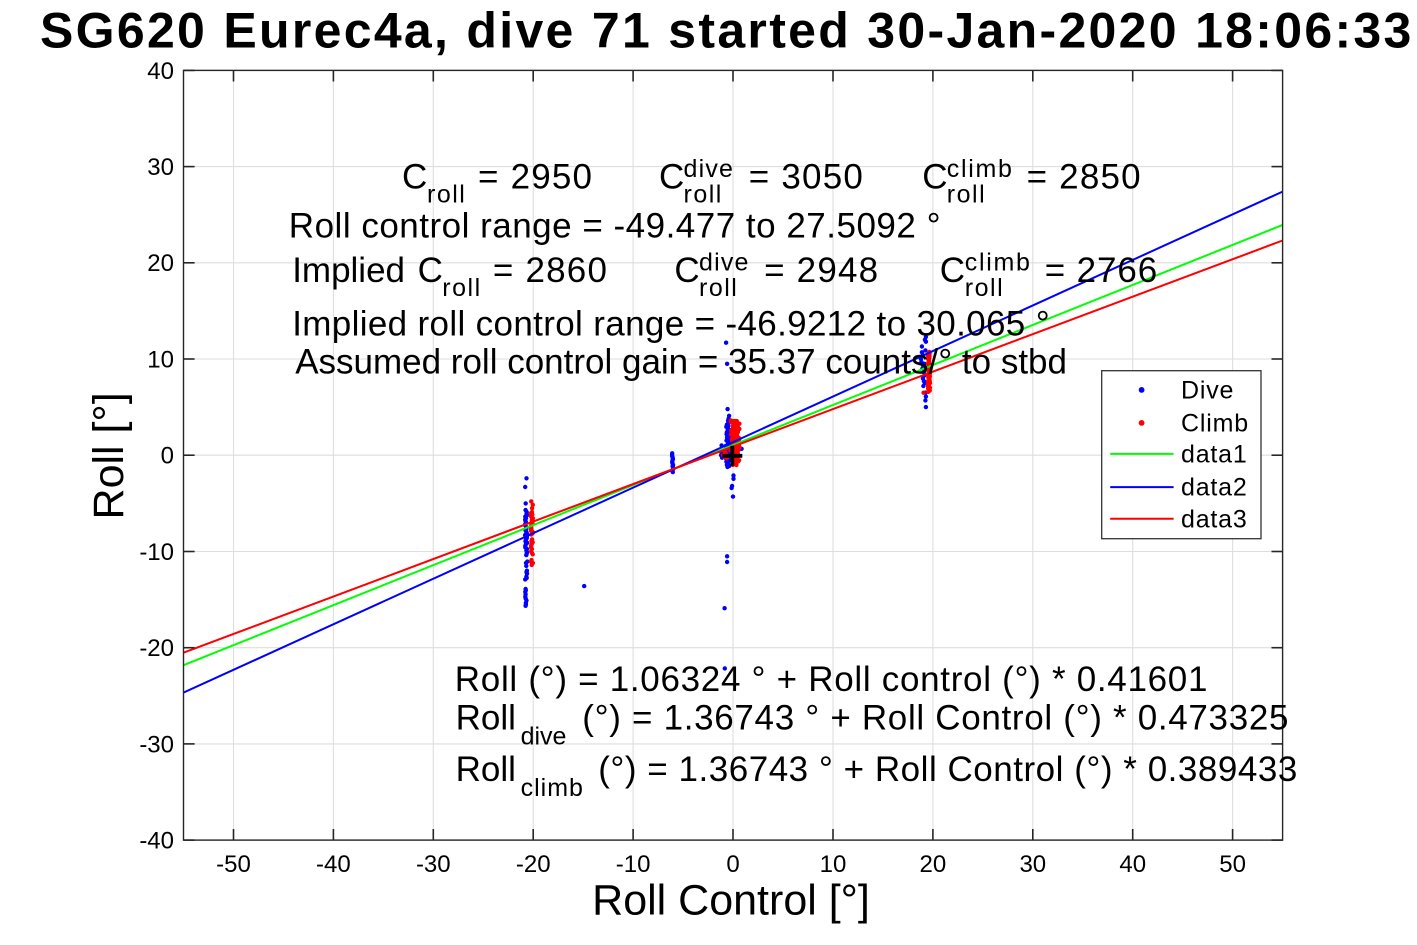 Image resolution: width=1417 pixels, height=945 pixels. What do you see at coordinates (1084, 177) in the screenshot?
I see `svg-text: = 2850` at bounding box center [1084, 177].